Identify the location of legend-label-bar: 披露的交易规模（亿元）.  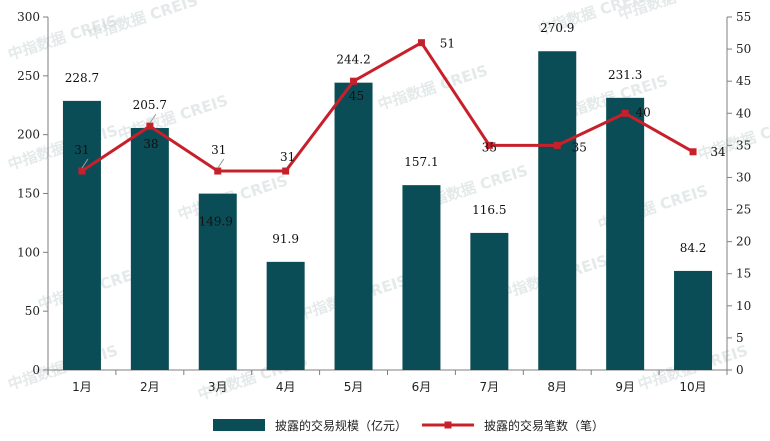
(341, 425).